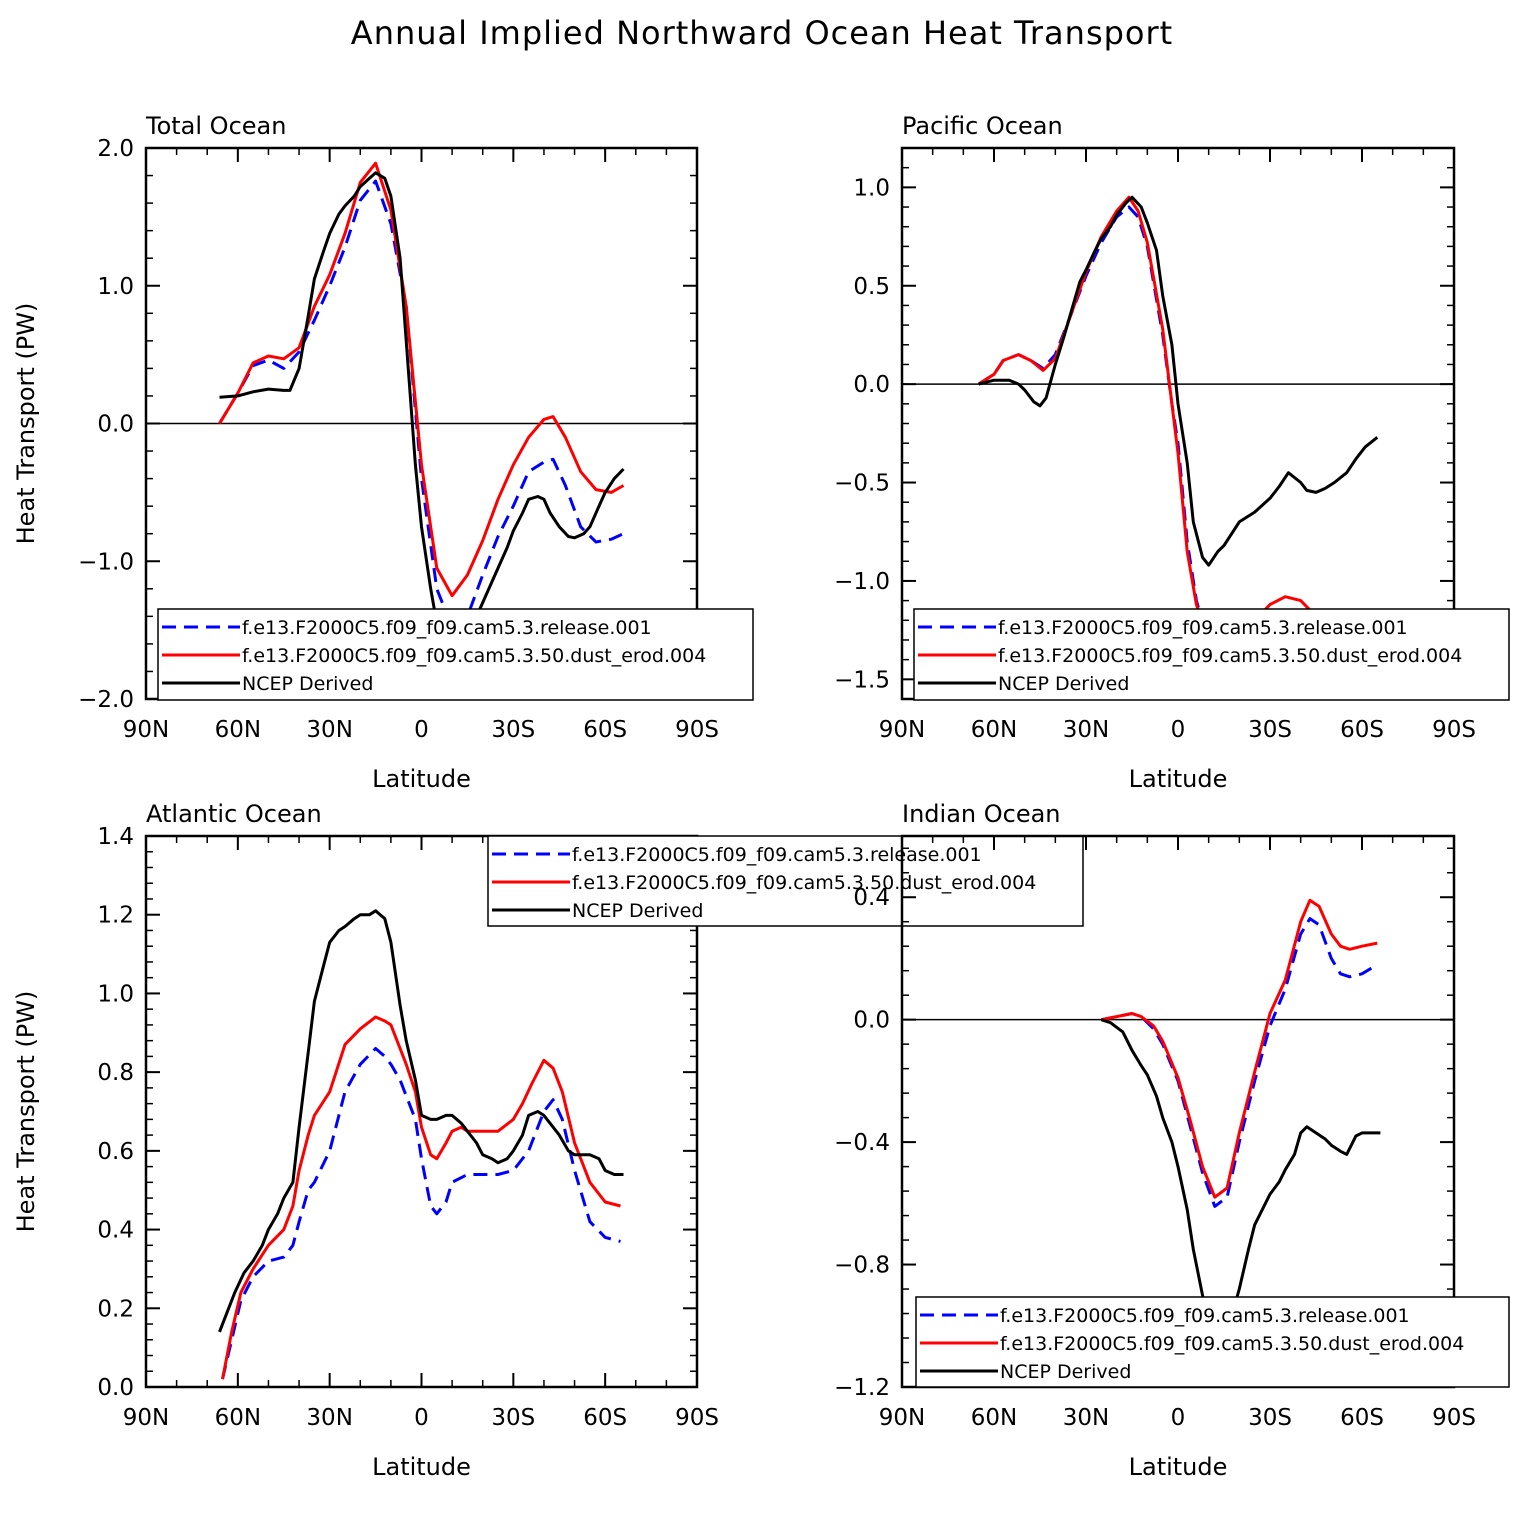 The image size is (1524, 1527). What do you see at coordinates (871, 287) in the screenshot?
I see `y-tick-label: 0.5` at bounding box center [871, 287].